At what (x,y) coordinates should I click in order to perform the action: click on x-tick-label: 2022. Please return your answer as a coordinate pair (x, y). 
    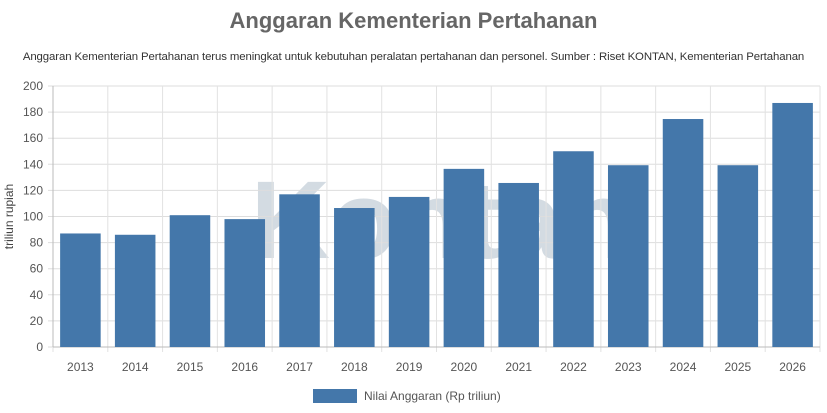
    Looking at the image, I should click on (573, 367).